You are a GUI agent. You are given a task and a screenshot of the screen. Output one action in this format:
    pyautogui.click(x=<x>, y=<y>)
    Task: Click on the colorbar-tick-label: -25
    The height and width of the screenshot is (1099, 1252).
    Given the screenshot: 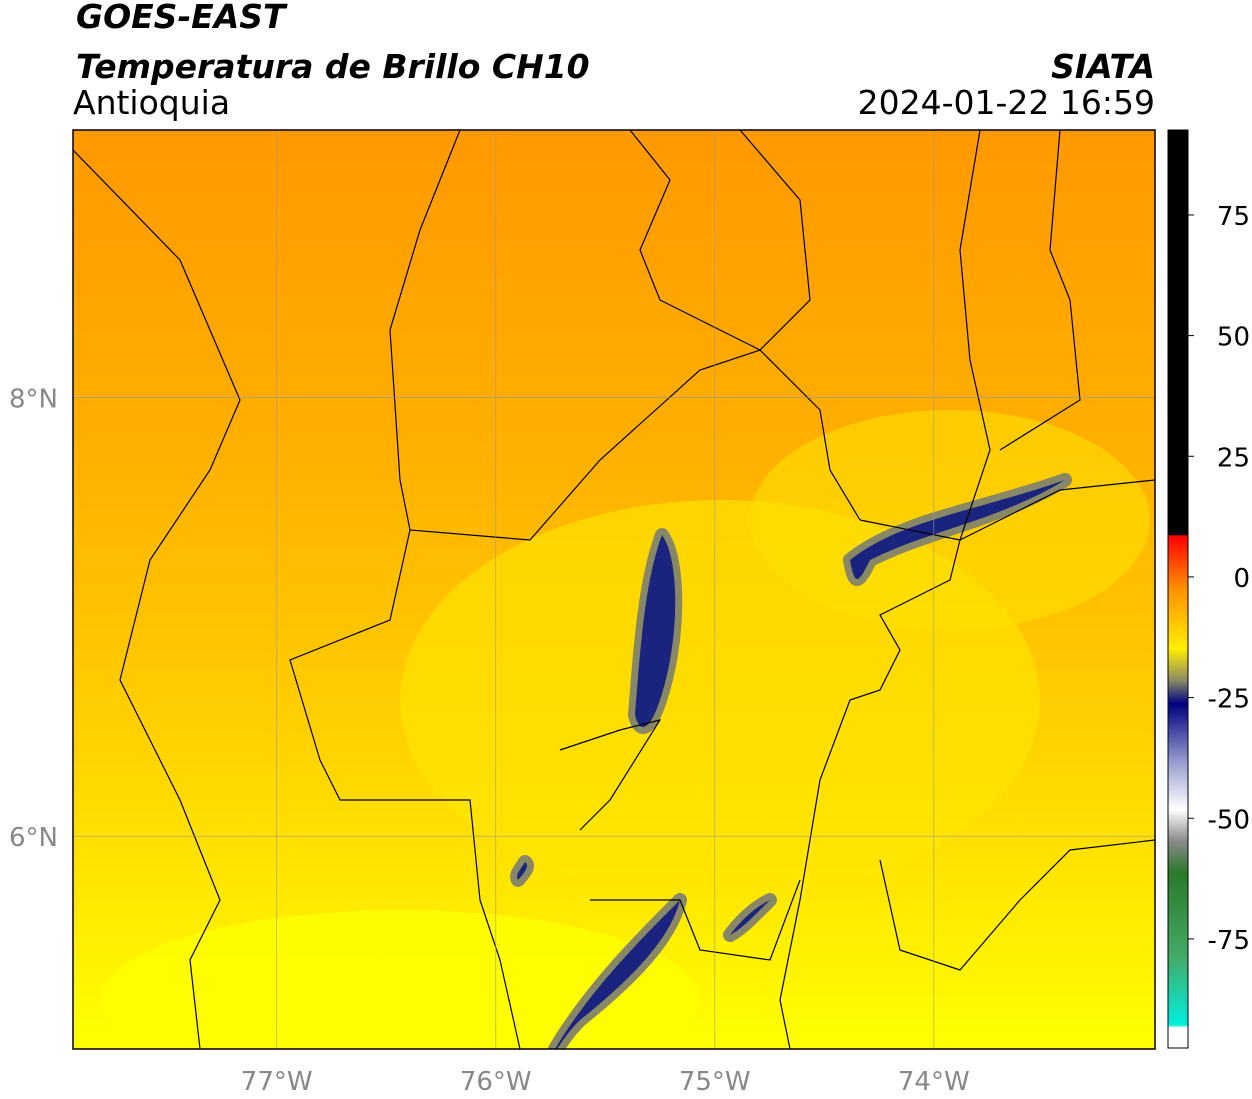 What is the action you would take?
    pyautogui.click(x=1229, y=700)
    